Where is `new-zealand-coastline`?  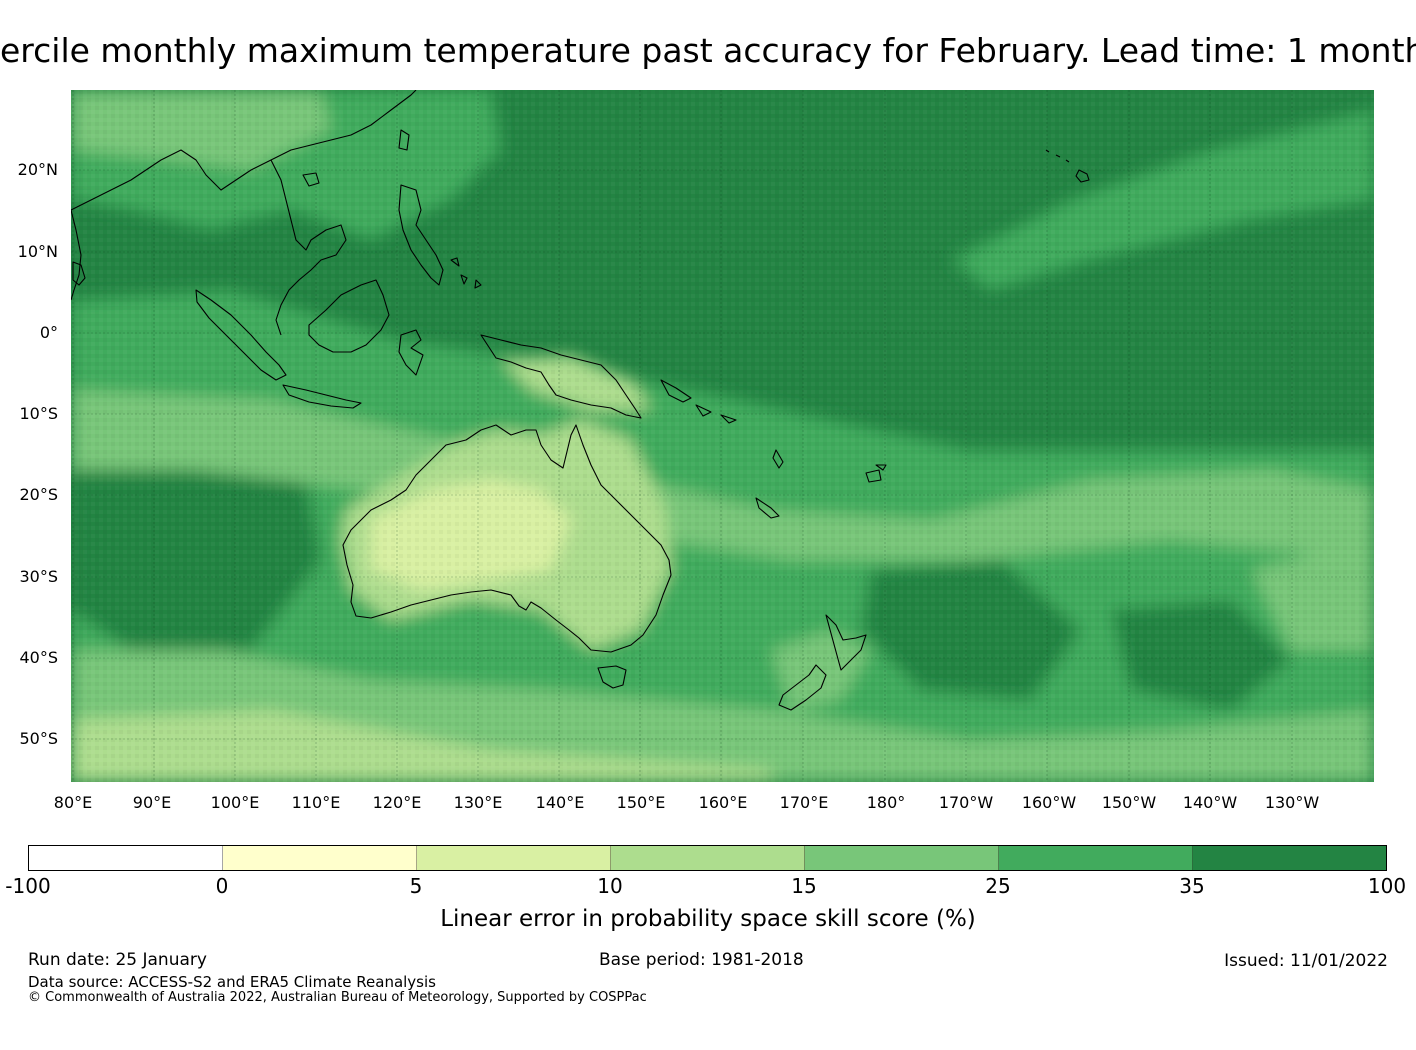
new-zealand-coastline is located at coordinates (846, 642).